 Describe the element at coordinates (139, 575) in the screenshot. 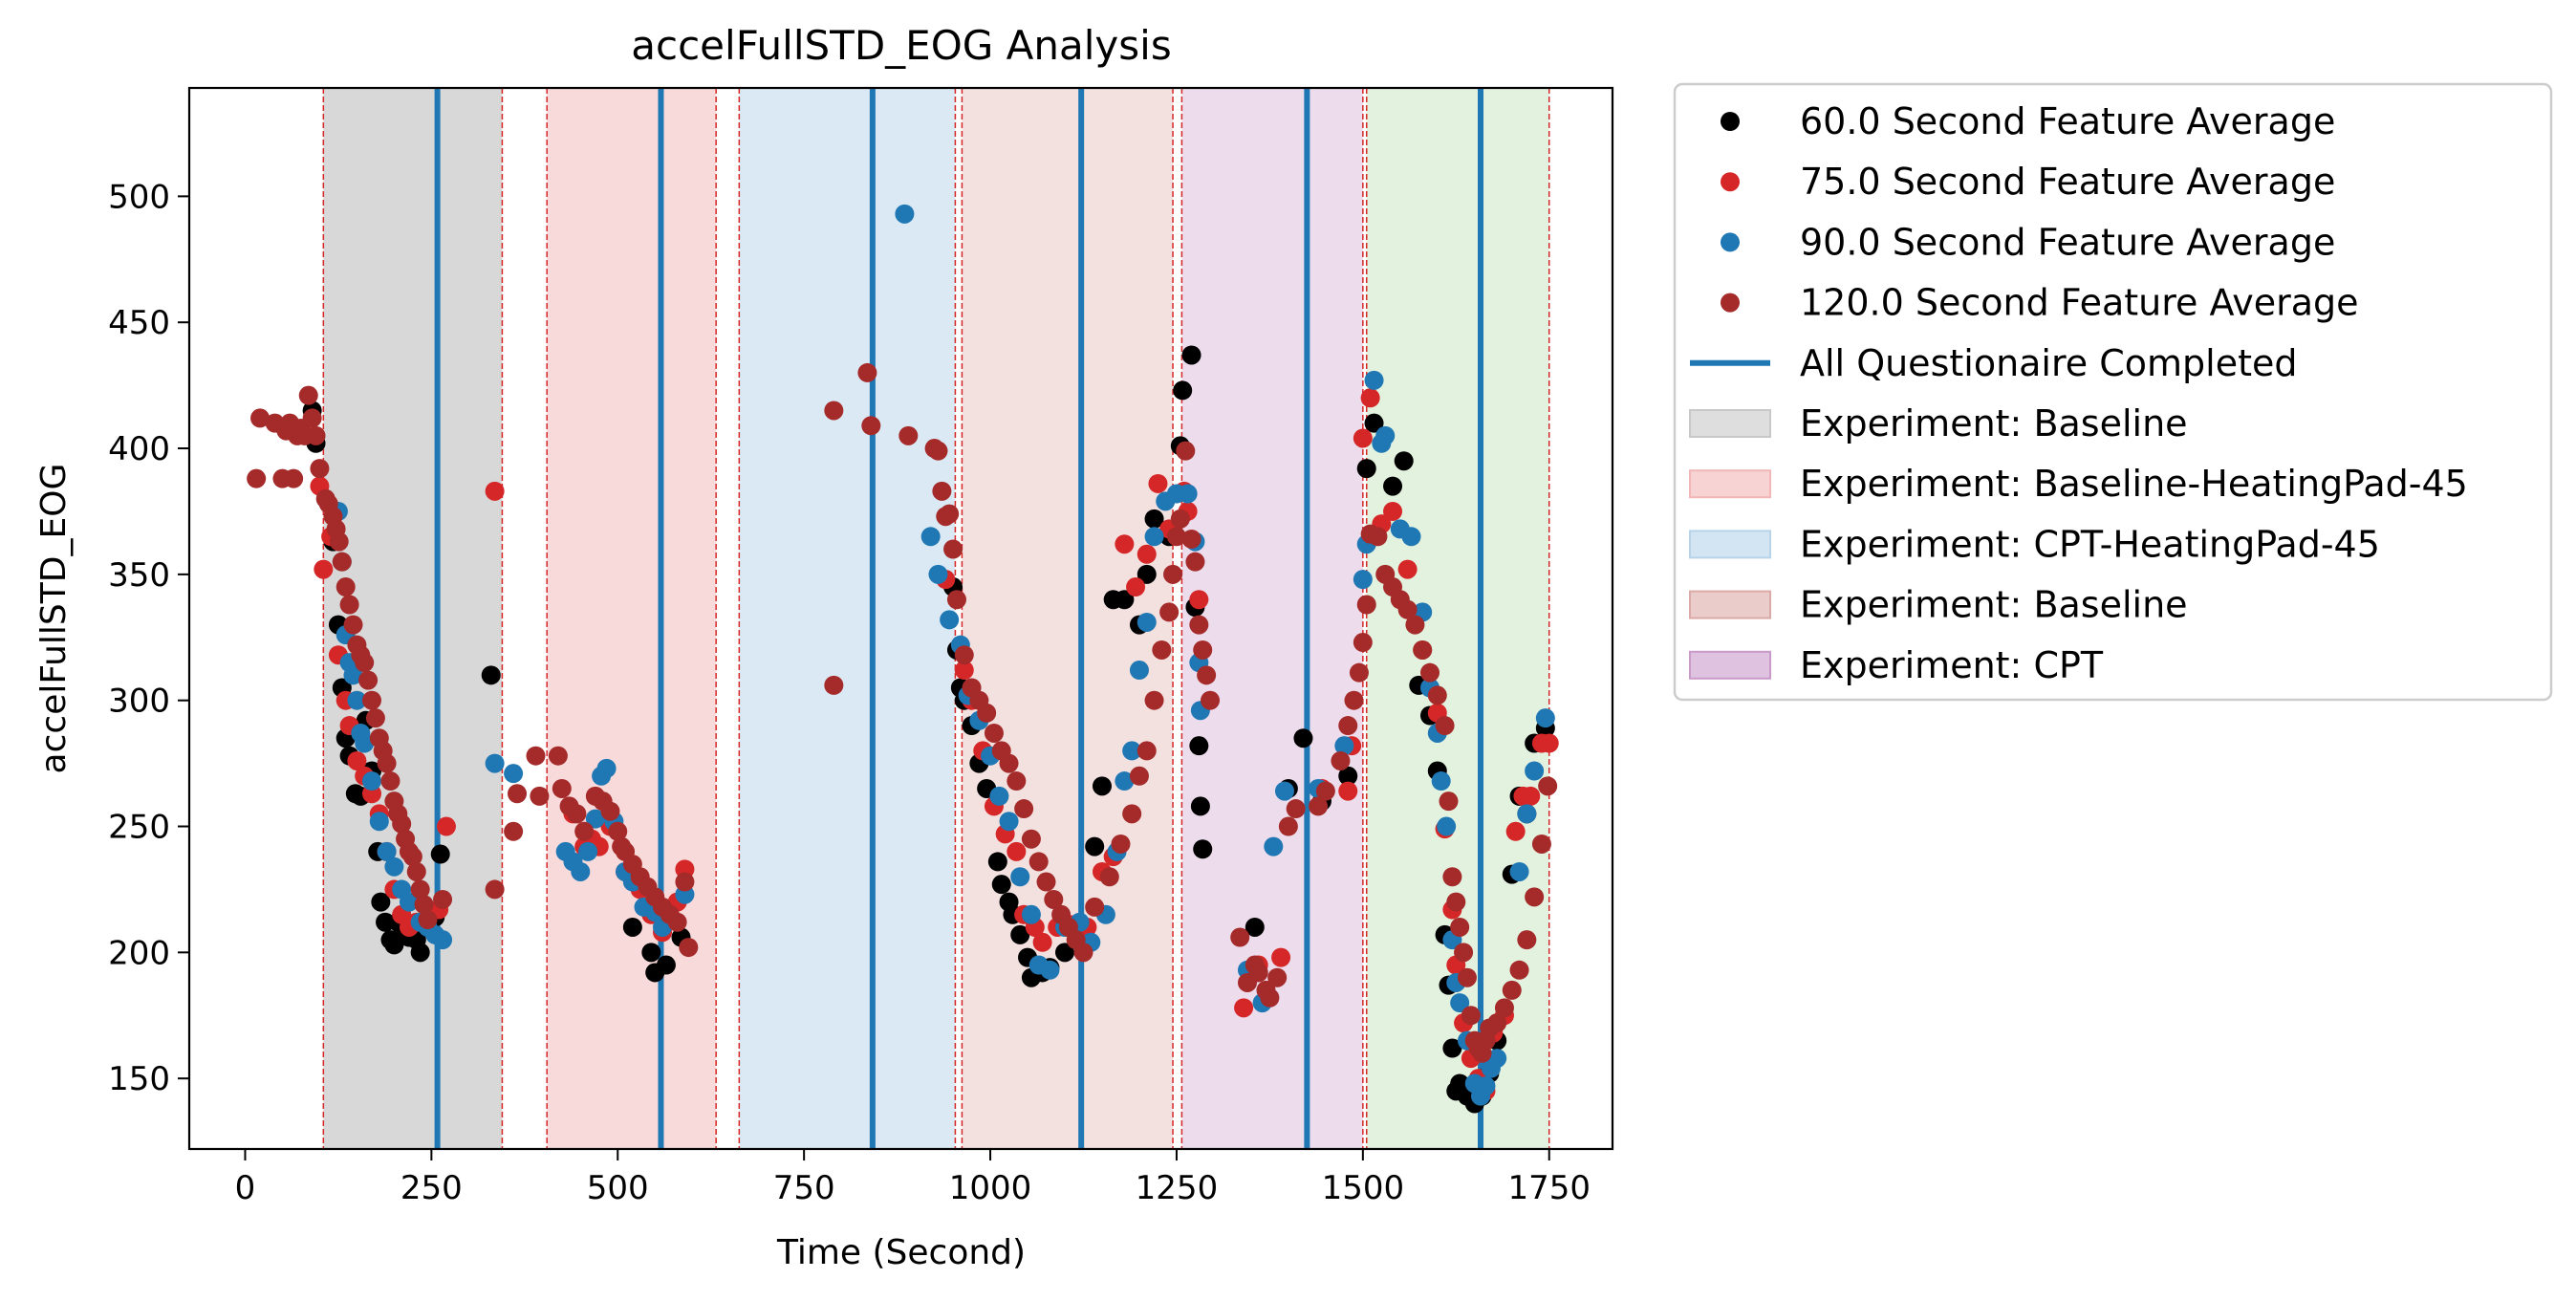

I see `y-tick-label: 350` at that location.